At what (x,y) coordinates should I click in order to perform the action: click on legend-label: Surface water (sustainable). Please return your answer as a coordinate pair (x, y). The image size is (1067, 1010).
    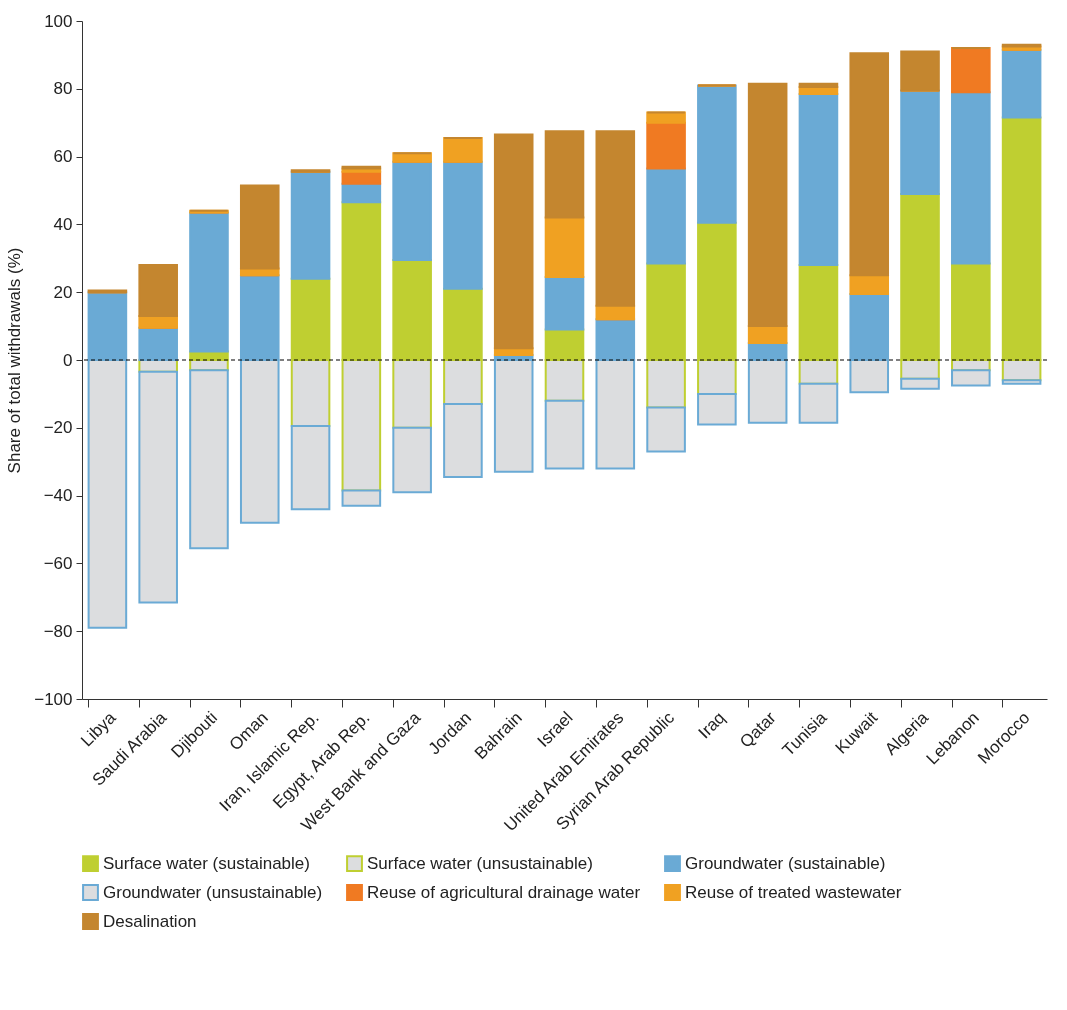
    Looking at the image, I should click on (206, 863).